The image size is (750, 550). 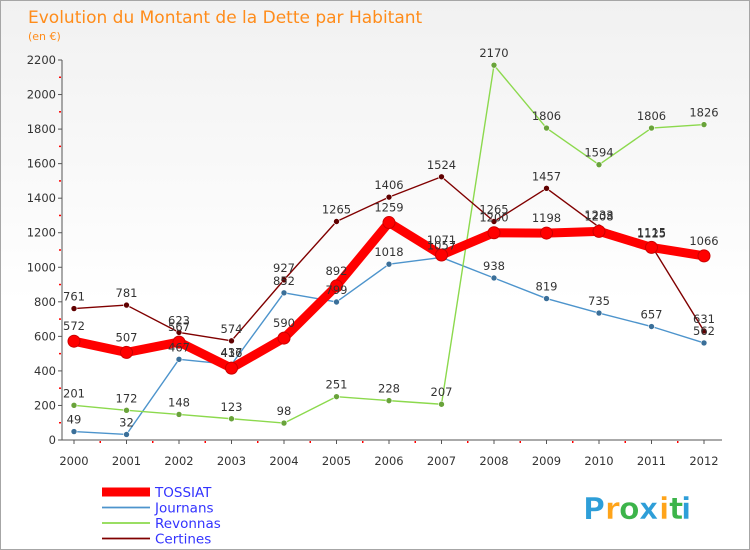 What do you see at coordinates (41, 60) in the screenshot?
I see `y-tick-label: 2200` at bounding box center [41, 60].